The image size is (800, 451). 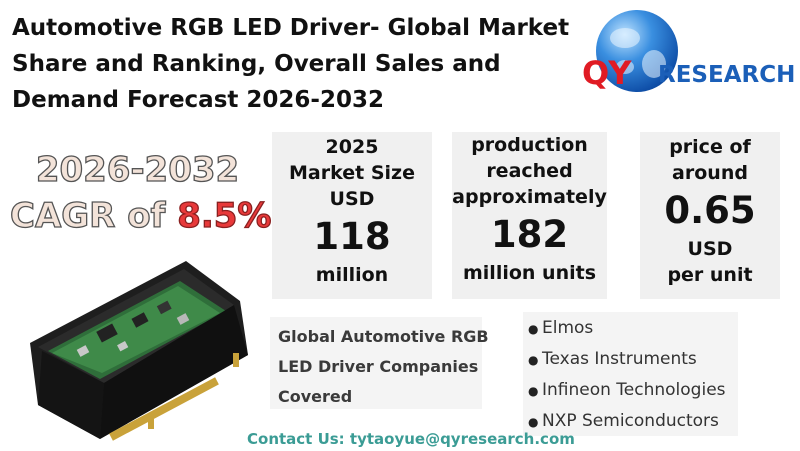 I want to click on led-driver-module-image, so click(x=139, y=351).